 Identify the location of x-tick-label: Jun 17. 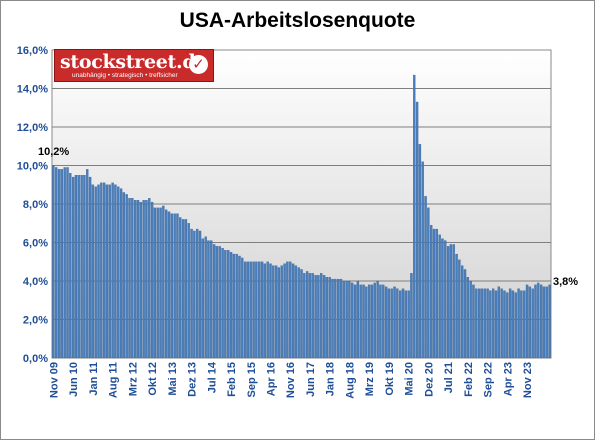
(311, 379).